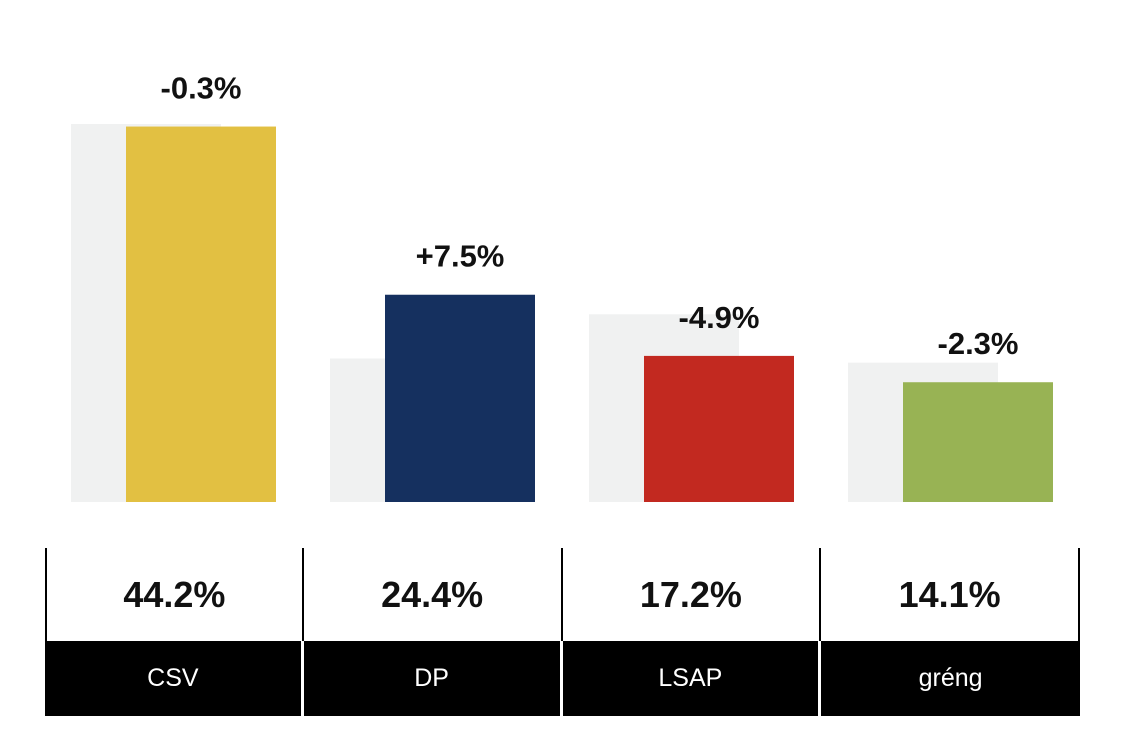  I want to click on party-name-lsap: LSAP, so click(692, 678).